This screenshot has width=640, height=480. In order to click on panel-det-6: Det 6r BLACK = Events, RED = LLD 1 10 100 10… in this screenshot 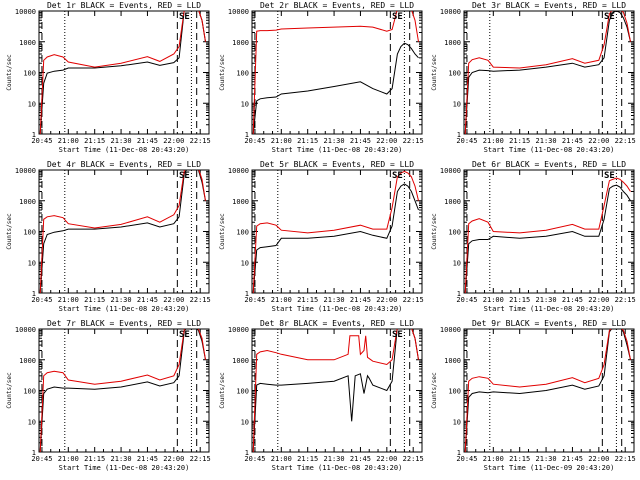, I will do `click(533, 236)`.